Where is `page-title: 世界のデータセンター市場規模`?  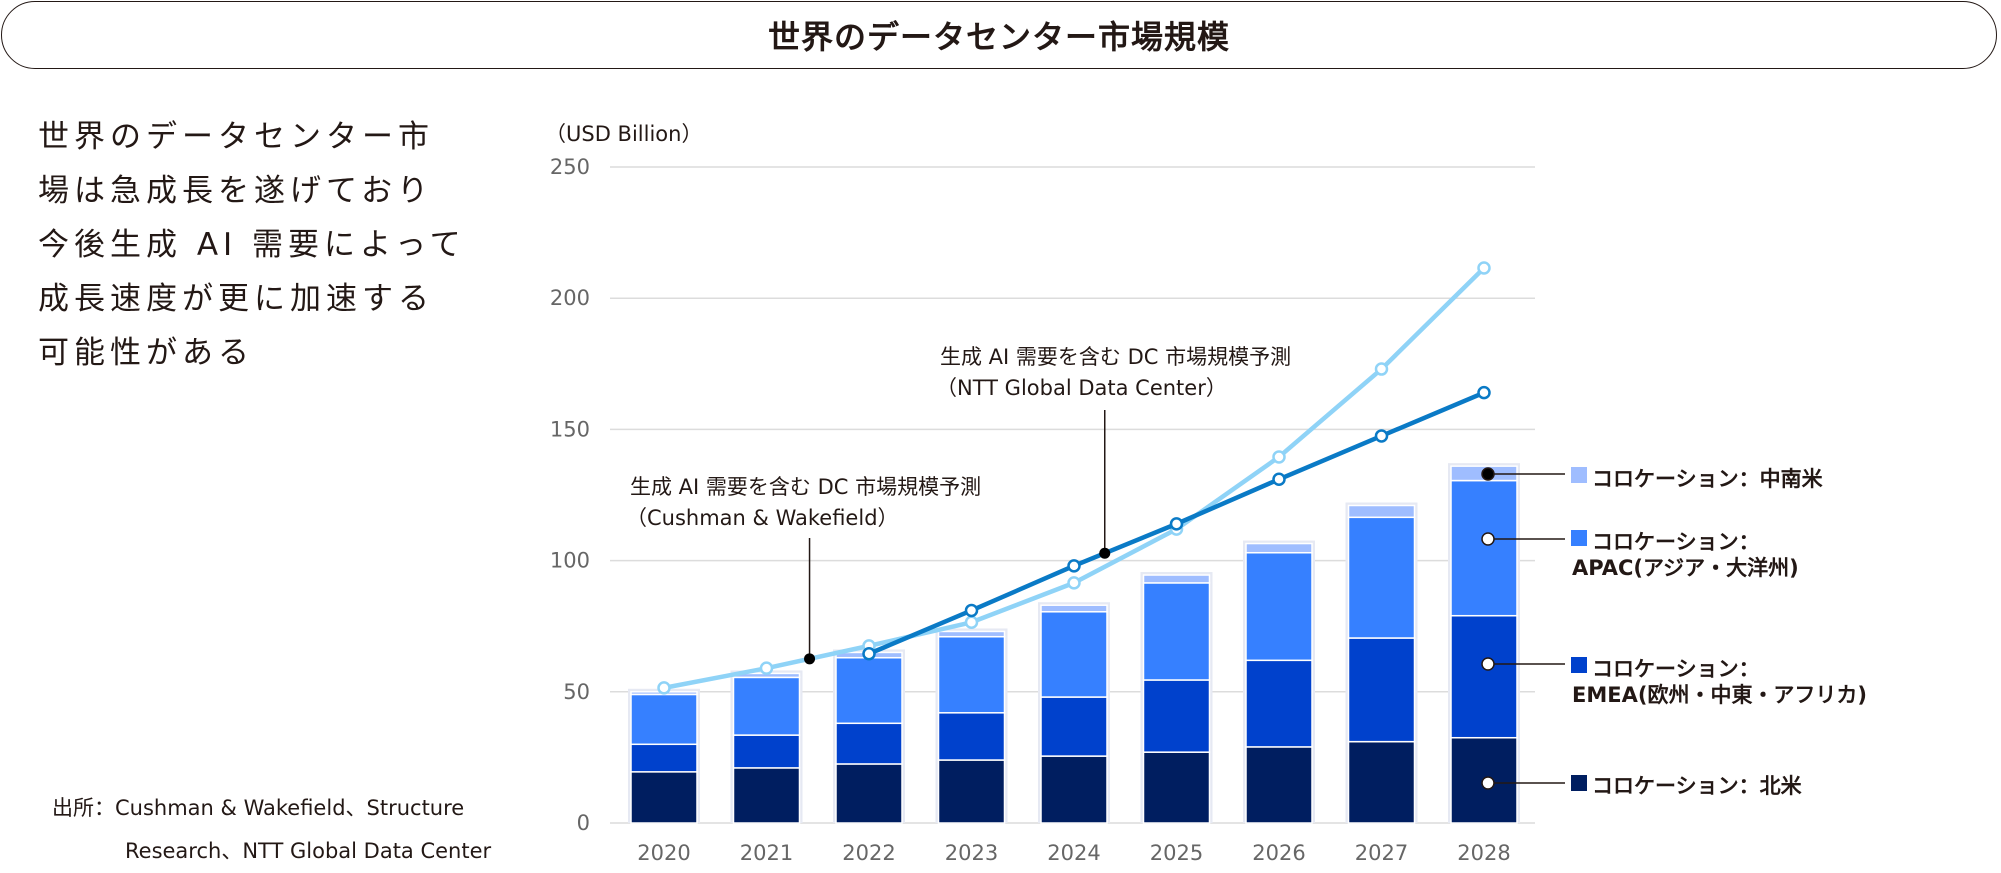 page-title: 世界のデータセンター市場規模 is located at coordinates (998, 37).